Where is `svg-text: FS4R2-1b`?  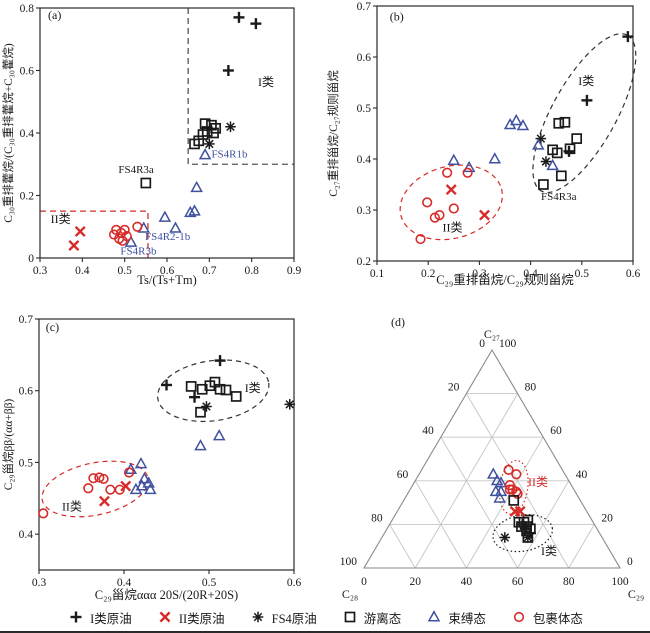
svg-text: FS4R2-1b is located at coordinates (168, 237).